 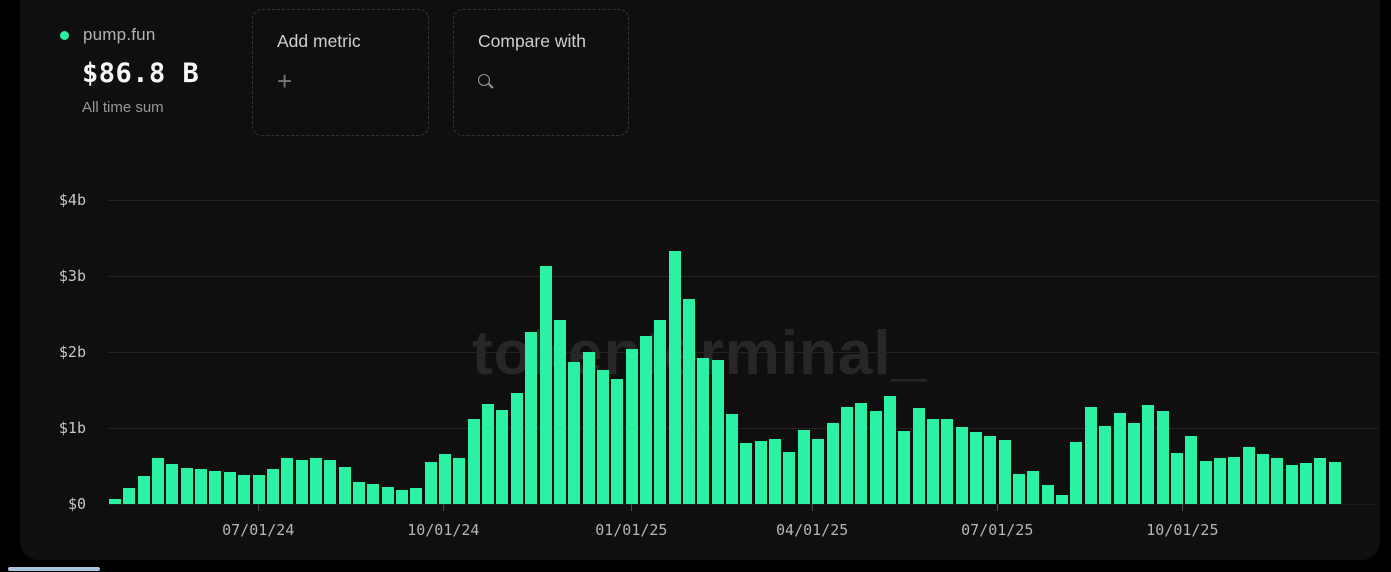 What do you see at coordinates (72, 200) in the screenshot?
I see `y-axis-tick-label: $4b` at bounding box center [72, 200].